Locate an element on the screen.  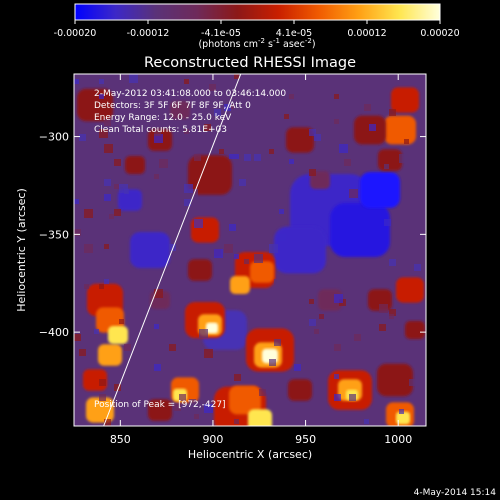
colorbar is located at coordinates (257, 12).